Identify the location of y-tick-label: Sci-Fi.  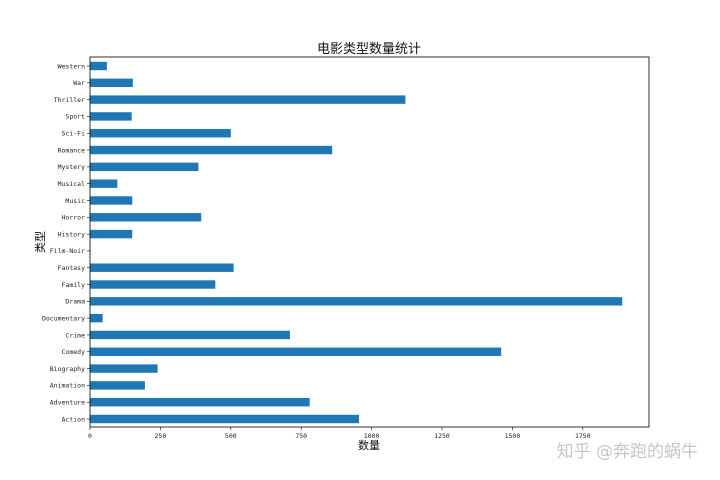
(74, 134).